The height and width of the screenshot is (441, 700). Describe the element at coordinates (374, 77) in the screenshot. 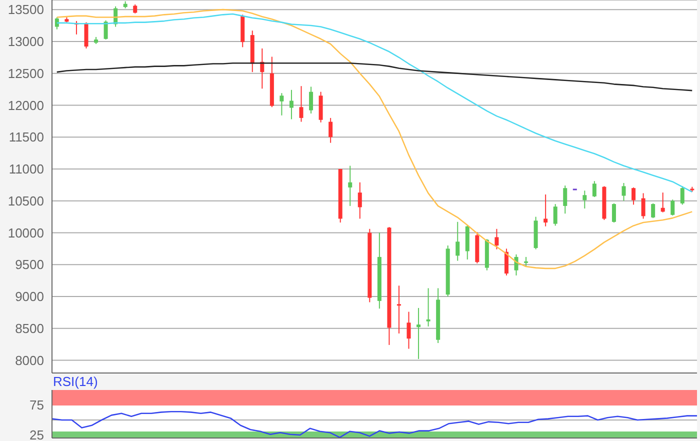

I see `line-series` at that location.